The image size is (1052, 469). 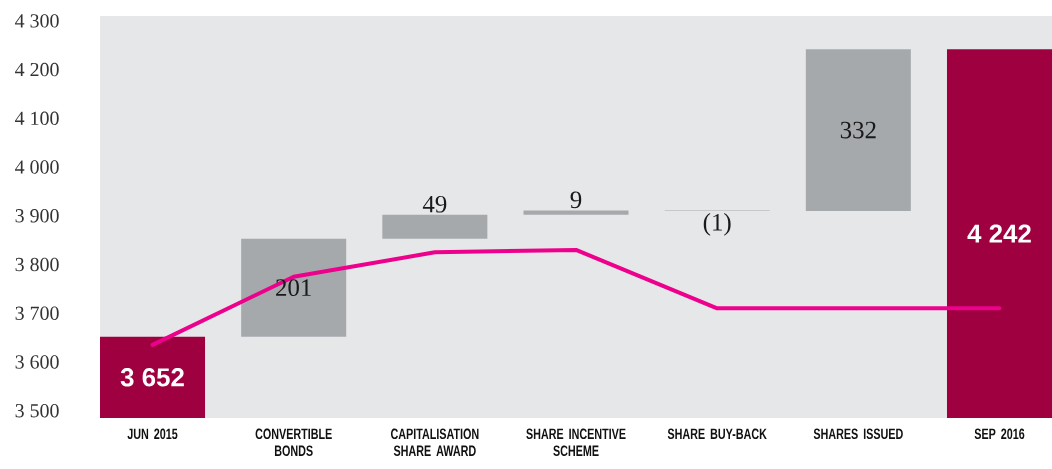 What do you see at coordinates (37, 313) in the screenshot?
I see `y-tick-label: 3 700` at bounding box center [37, 313].